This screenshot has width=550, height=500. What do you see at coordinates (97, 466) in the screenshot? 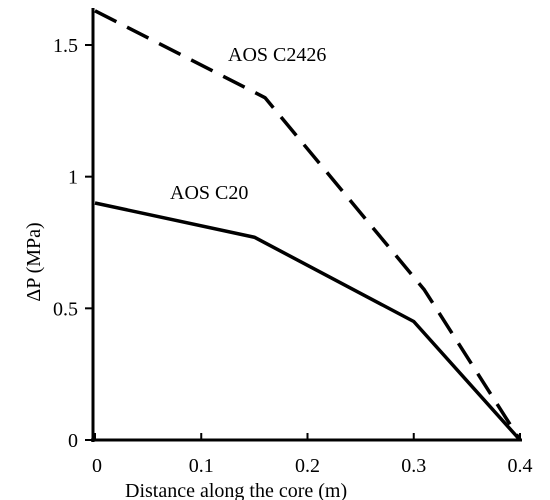
I see `x-tick-label: 0` at bounding box center [97, 466].